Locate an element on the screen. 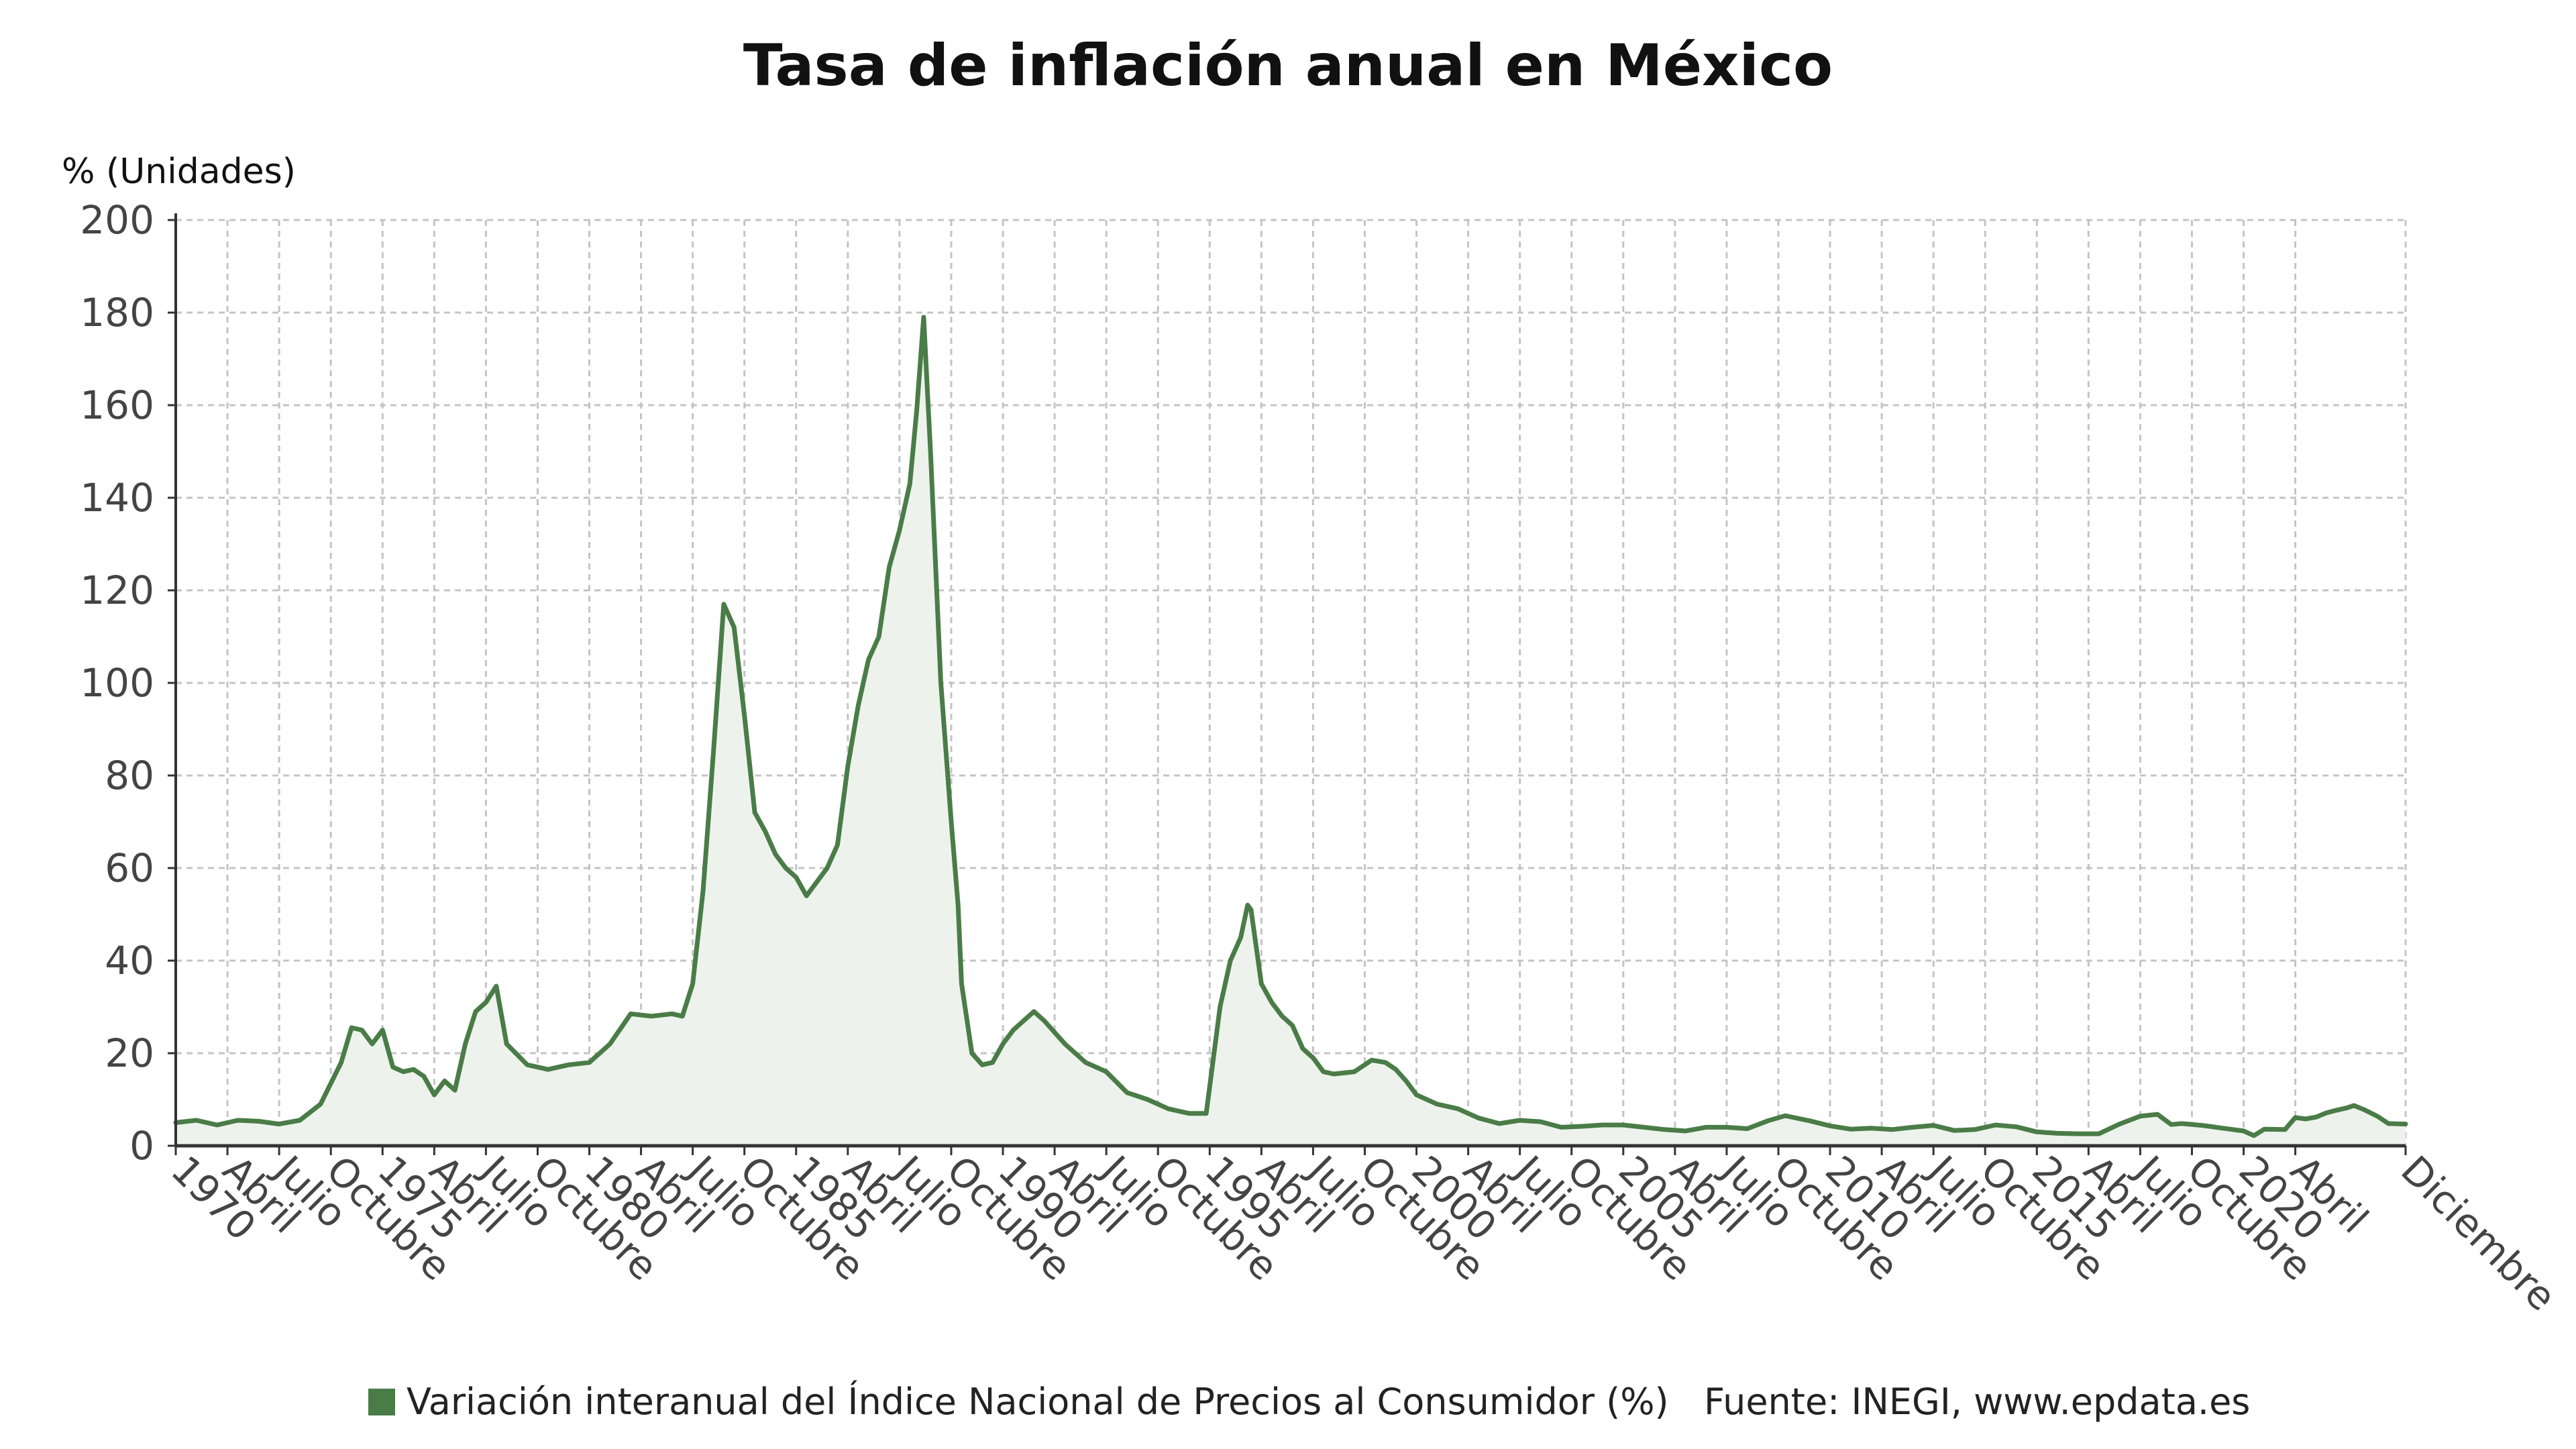  y-tick-label: 100 is located at coordinates (117, 683).